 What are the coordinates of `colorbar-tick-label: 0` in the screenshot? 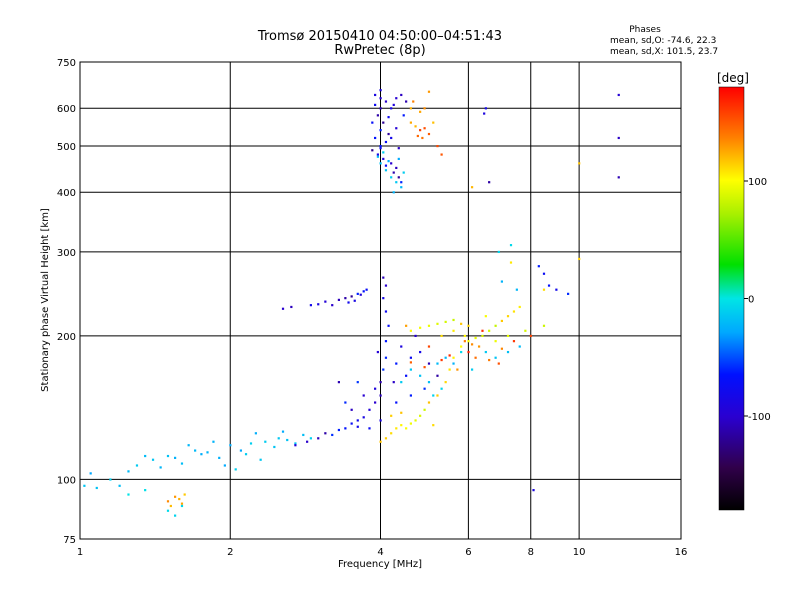 It's located at (751, 300).